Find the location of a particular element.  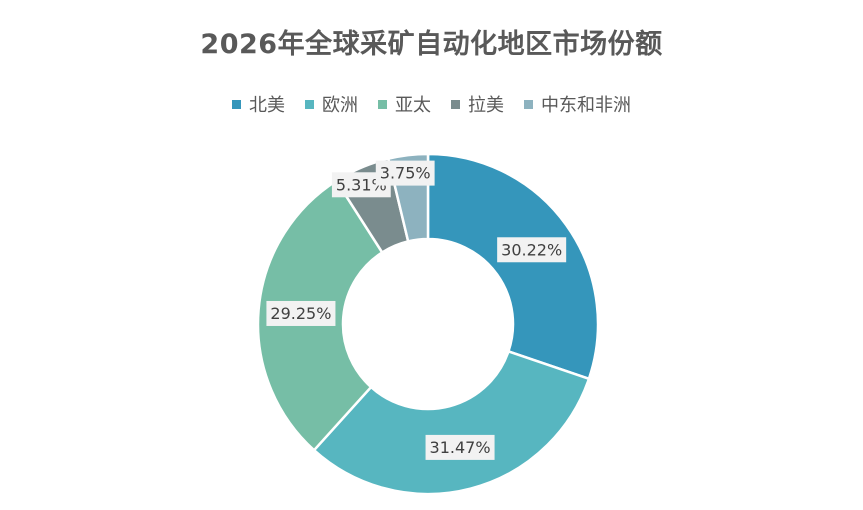

legend-label: 北美 is located at coordinates (267, 105).